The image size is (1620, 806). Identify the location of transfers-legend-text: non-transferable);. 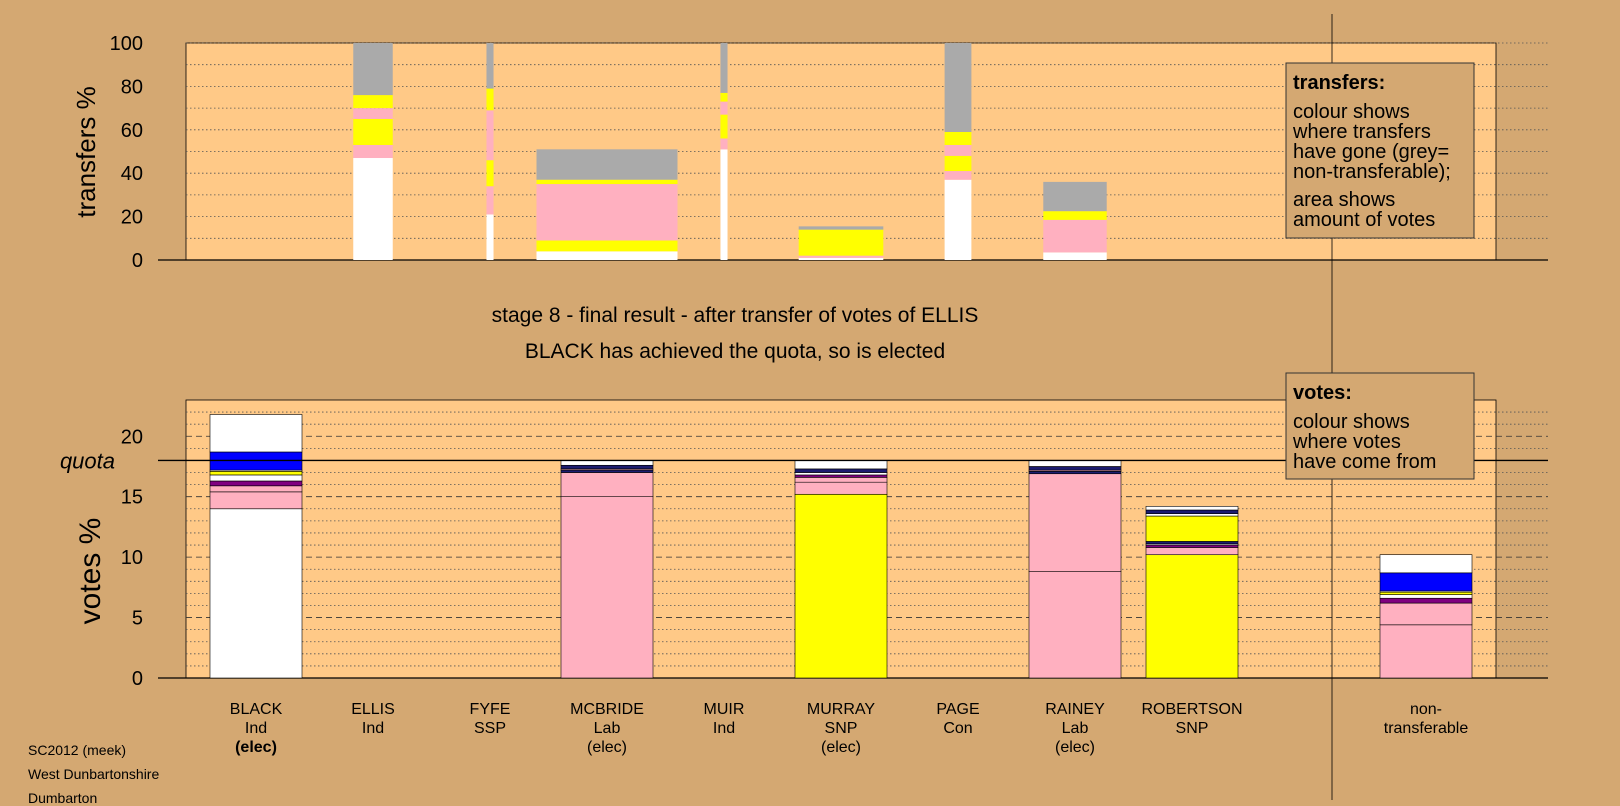
(1372, 172).